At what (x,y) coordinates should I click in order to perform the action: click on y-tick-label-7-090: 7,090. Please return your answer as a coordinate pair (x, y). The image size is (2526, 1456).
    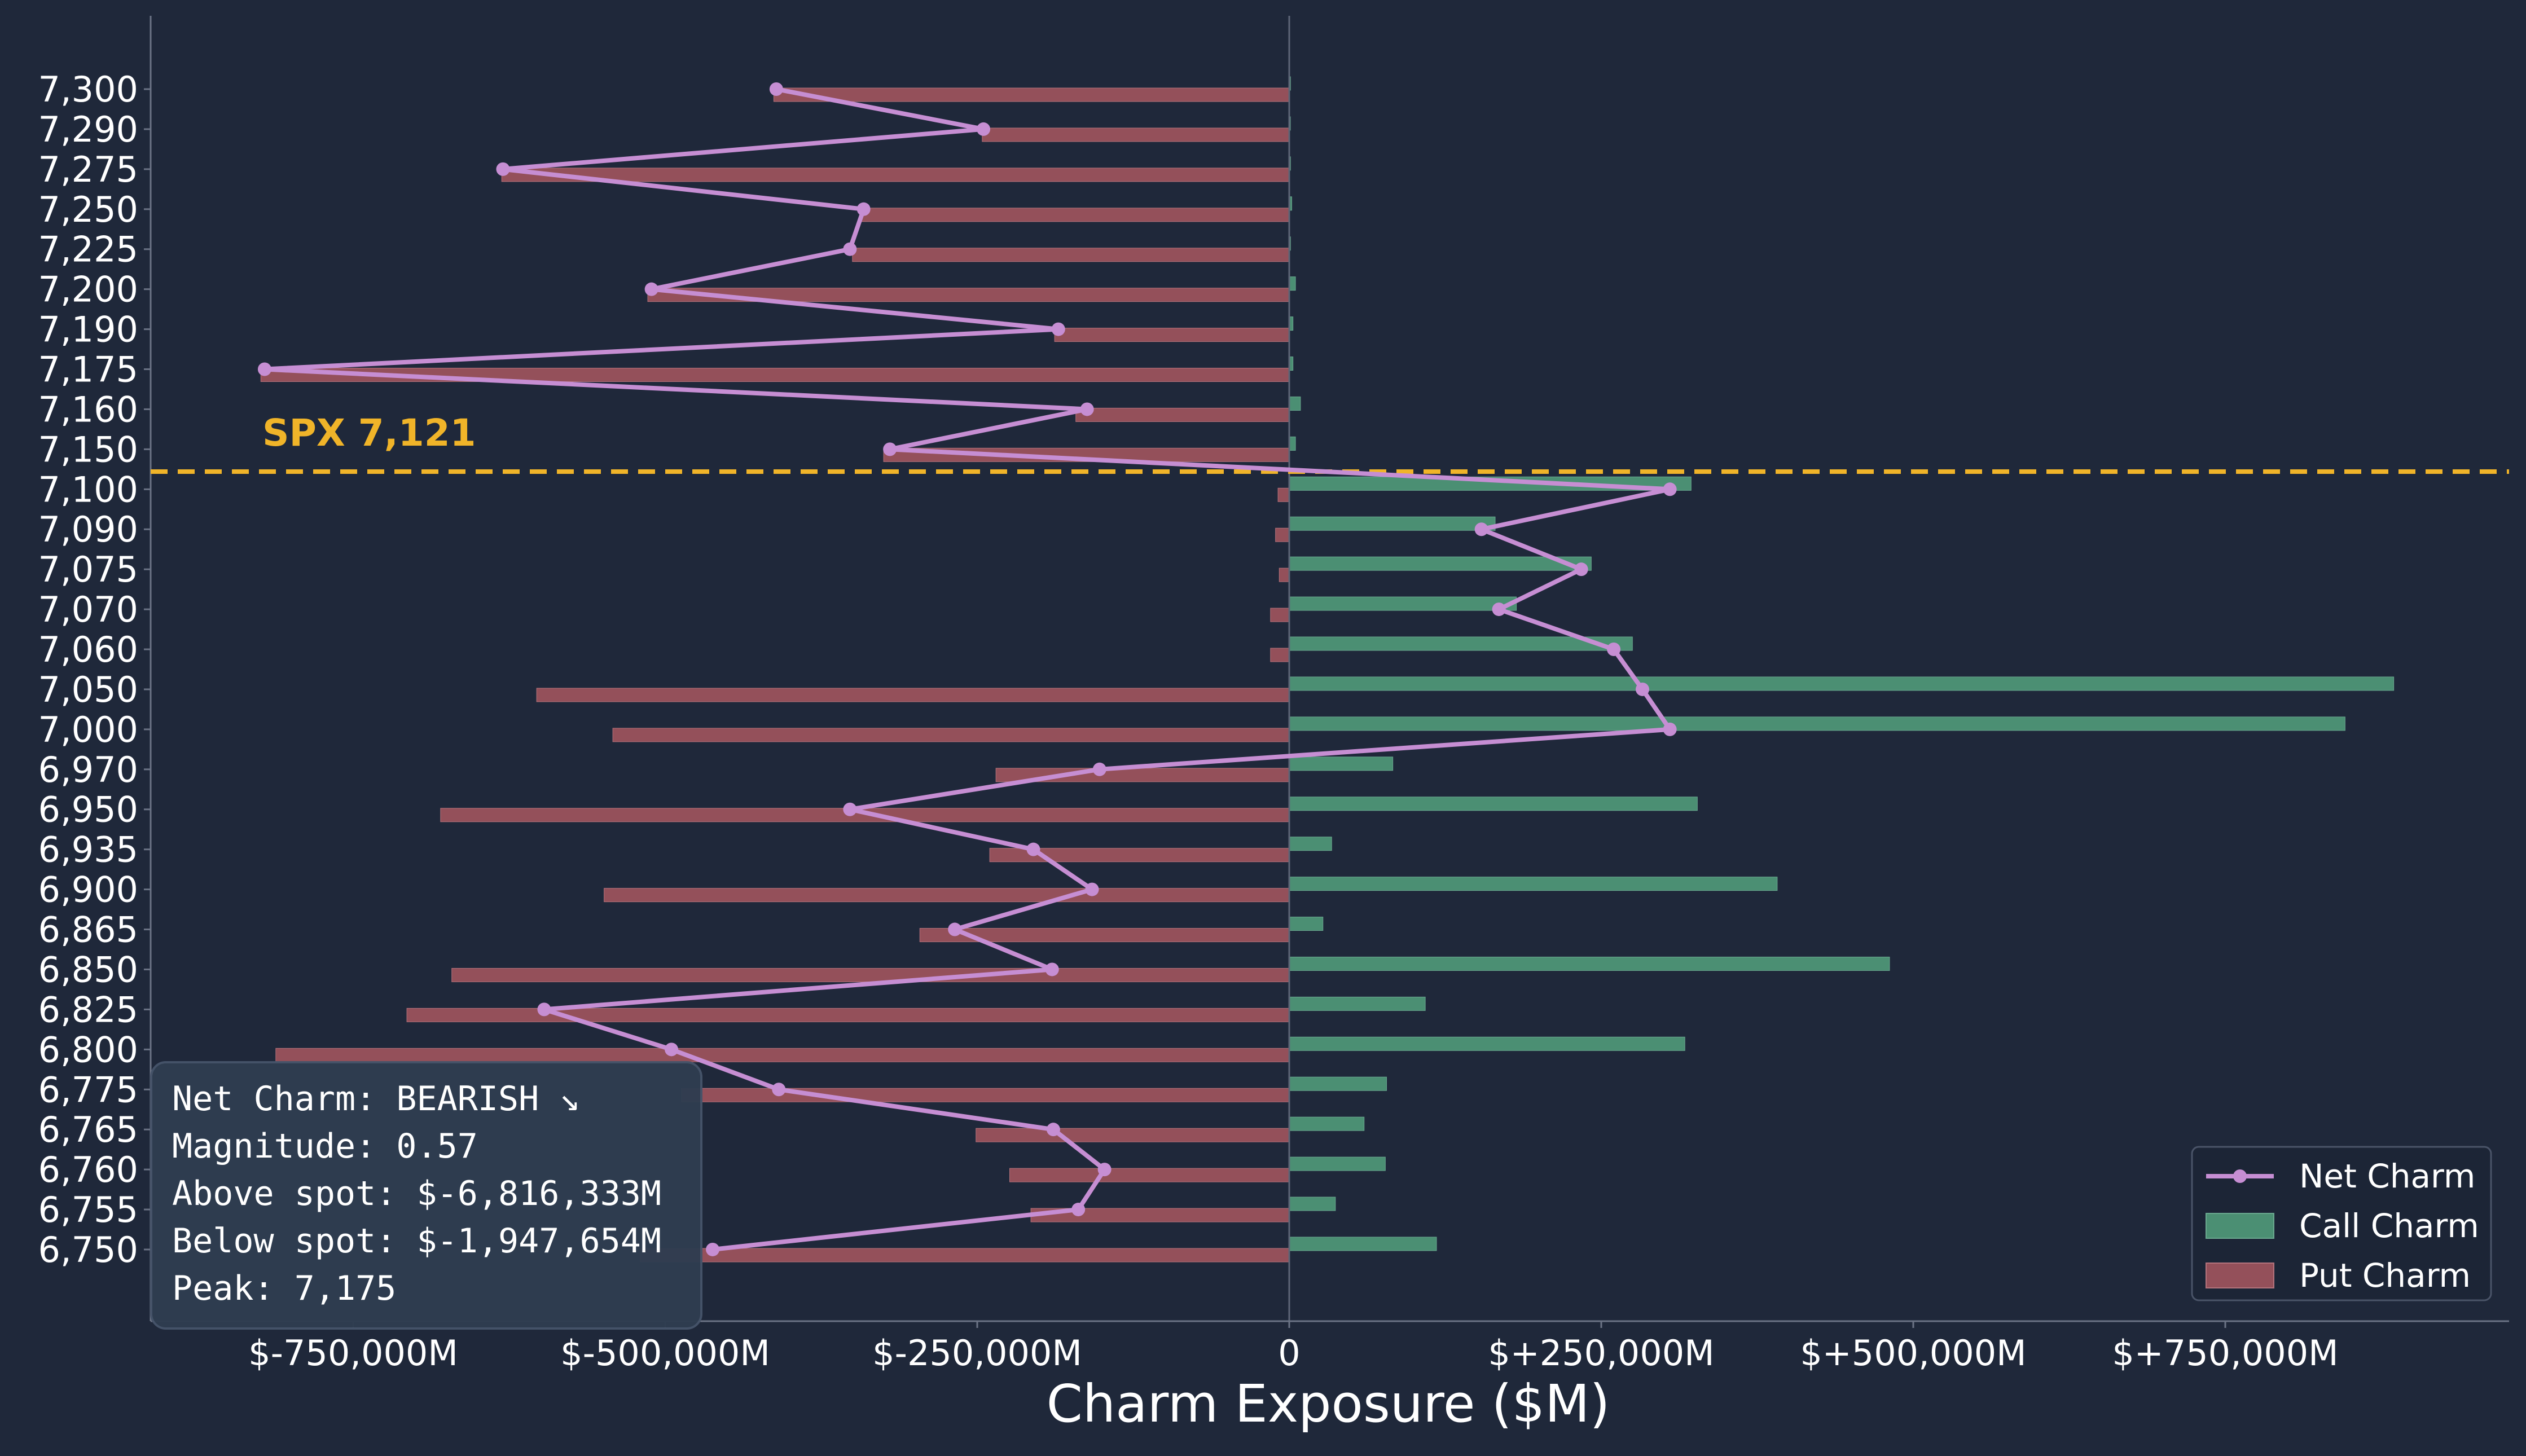
    Looking at the image, I should click on (88, 529).